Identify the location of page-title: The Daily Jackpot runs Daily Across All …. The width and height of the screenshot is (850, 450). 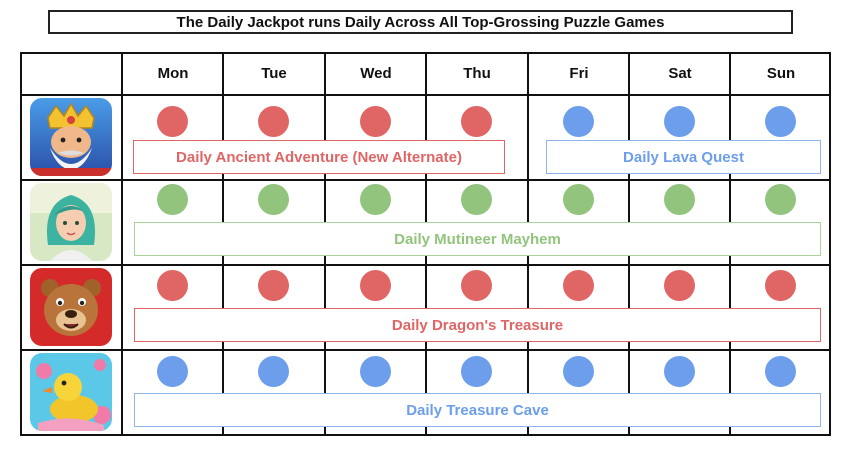
(420, 22).